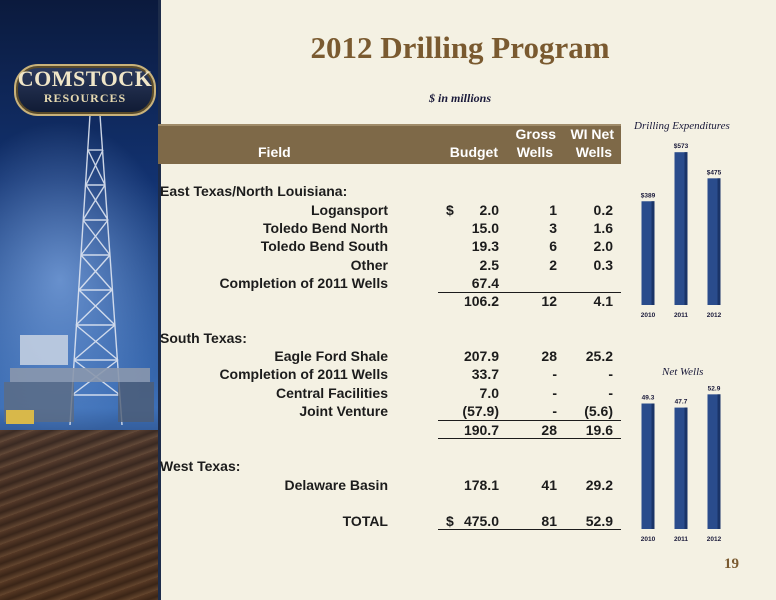 The width and height of the screenshot is (776, 600). What do you see at coordinates (481, 521) in the screenshot?
I see `budget-value: 475.0` at bounding box center [481, 521].